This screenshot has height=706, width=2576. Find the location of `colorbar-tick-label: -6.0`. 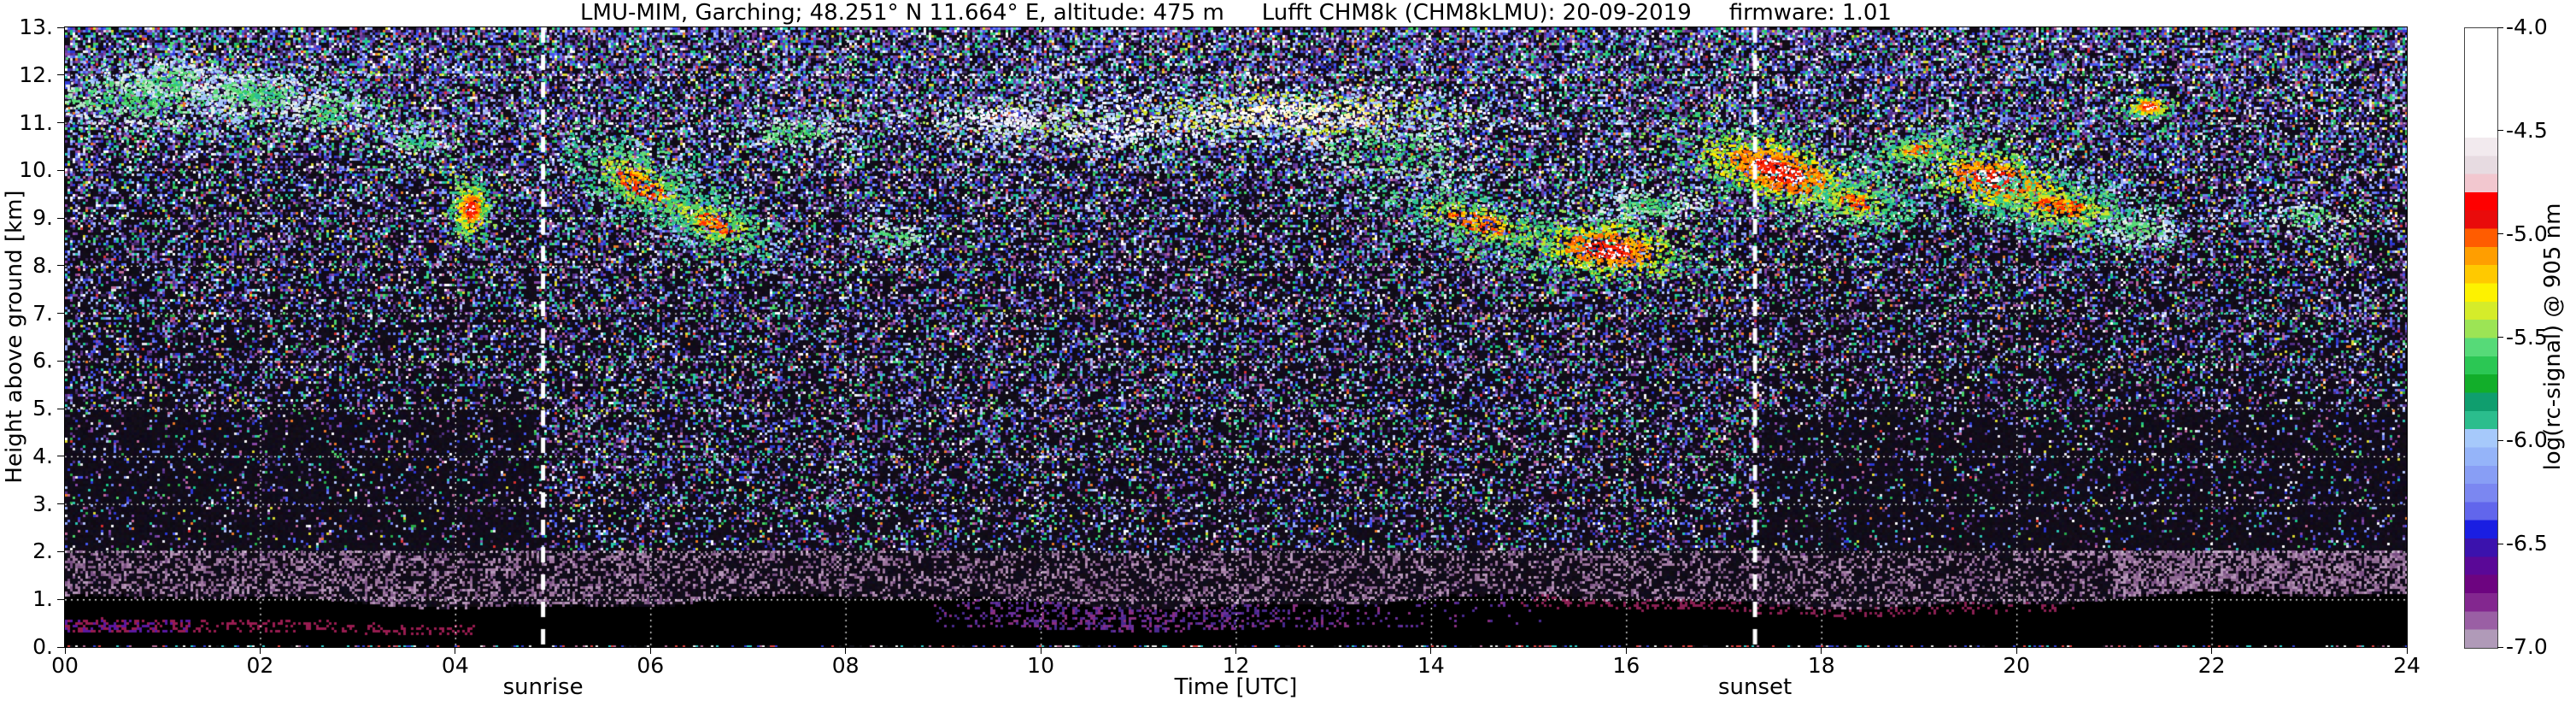

colorbar-tick-label: -6.0 is located at coordinates (2527, 440).